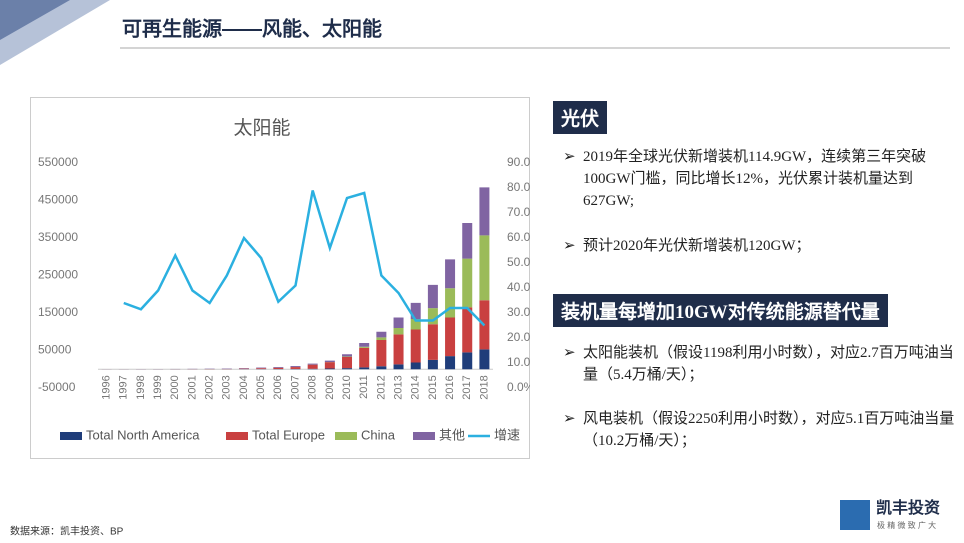 This screenshot has width=964, height=543. Describe the element at coordinates (580, 117) in the screenshot. I see `panel-heading: 光伏` at that location.